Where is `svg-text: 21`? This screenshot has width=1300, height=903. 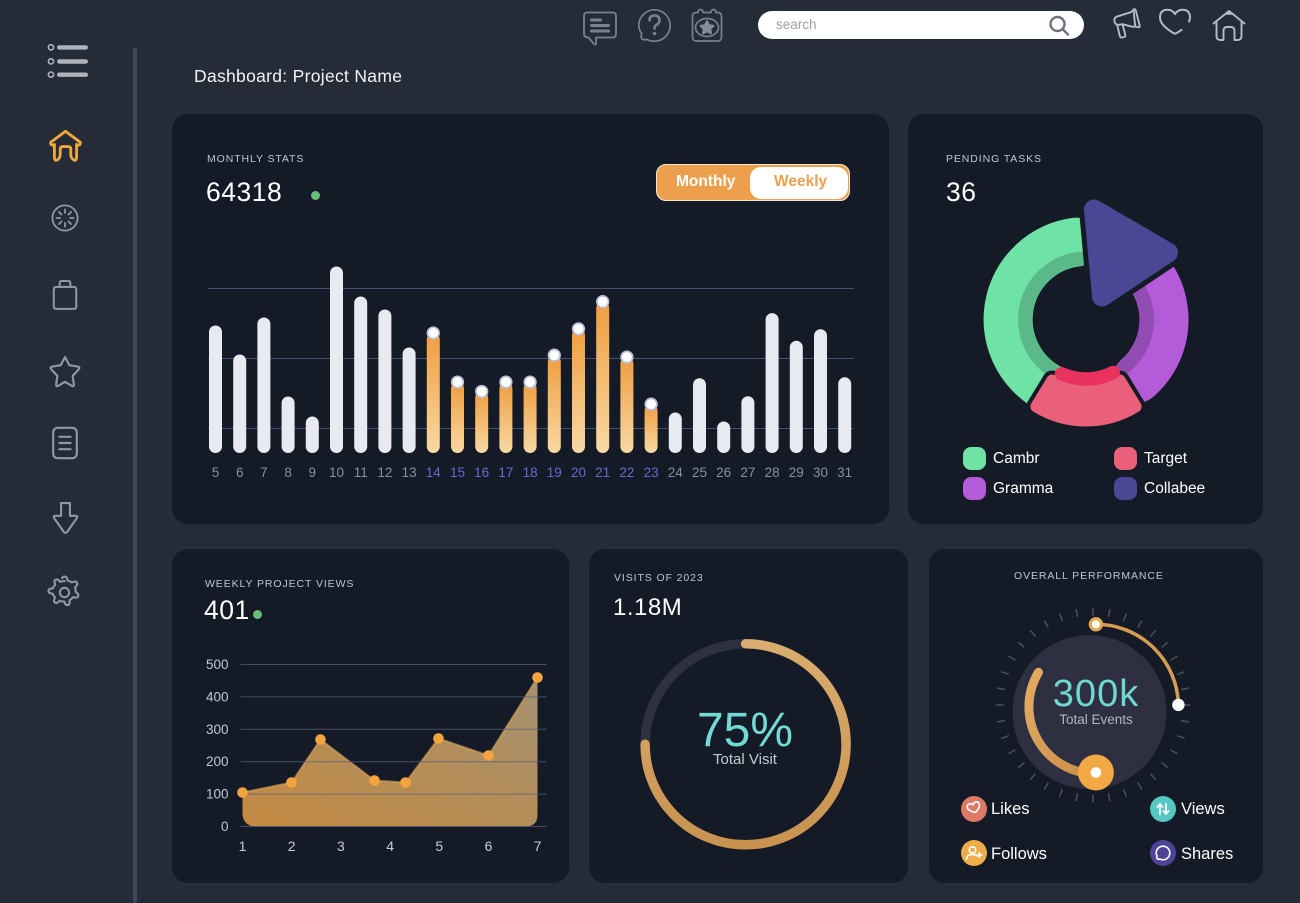 svg-text: 21 is located at coordinates (602, 472).